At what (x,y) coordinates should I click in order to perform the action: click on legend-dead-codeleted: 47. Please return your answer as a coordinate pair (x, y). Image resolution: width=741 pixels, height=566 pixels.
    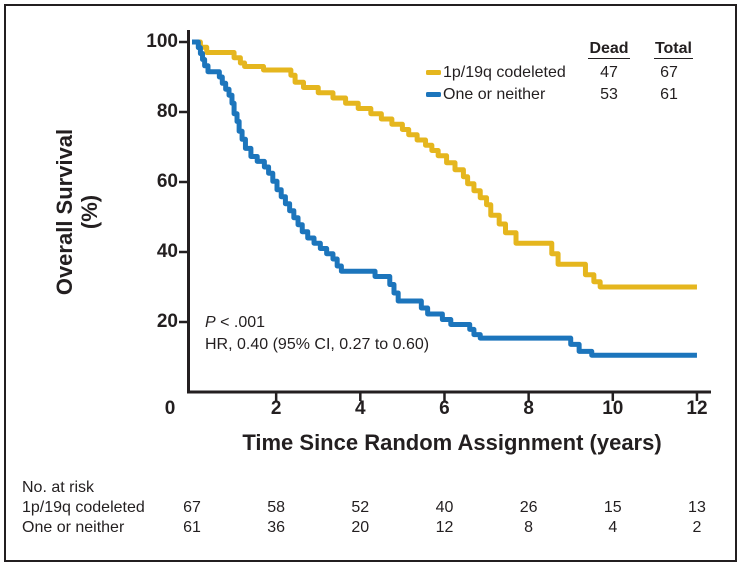
    Looking at the image, I should click on (609, 72).